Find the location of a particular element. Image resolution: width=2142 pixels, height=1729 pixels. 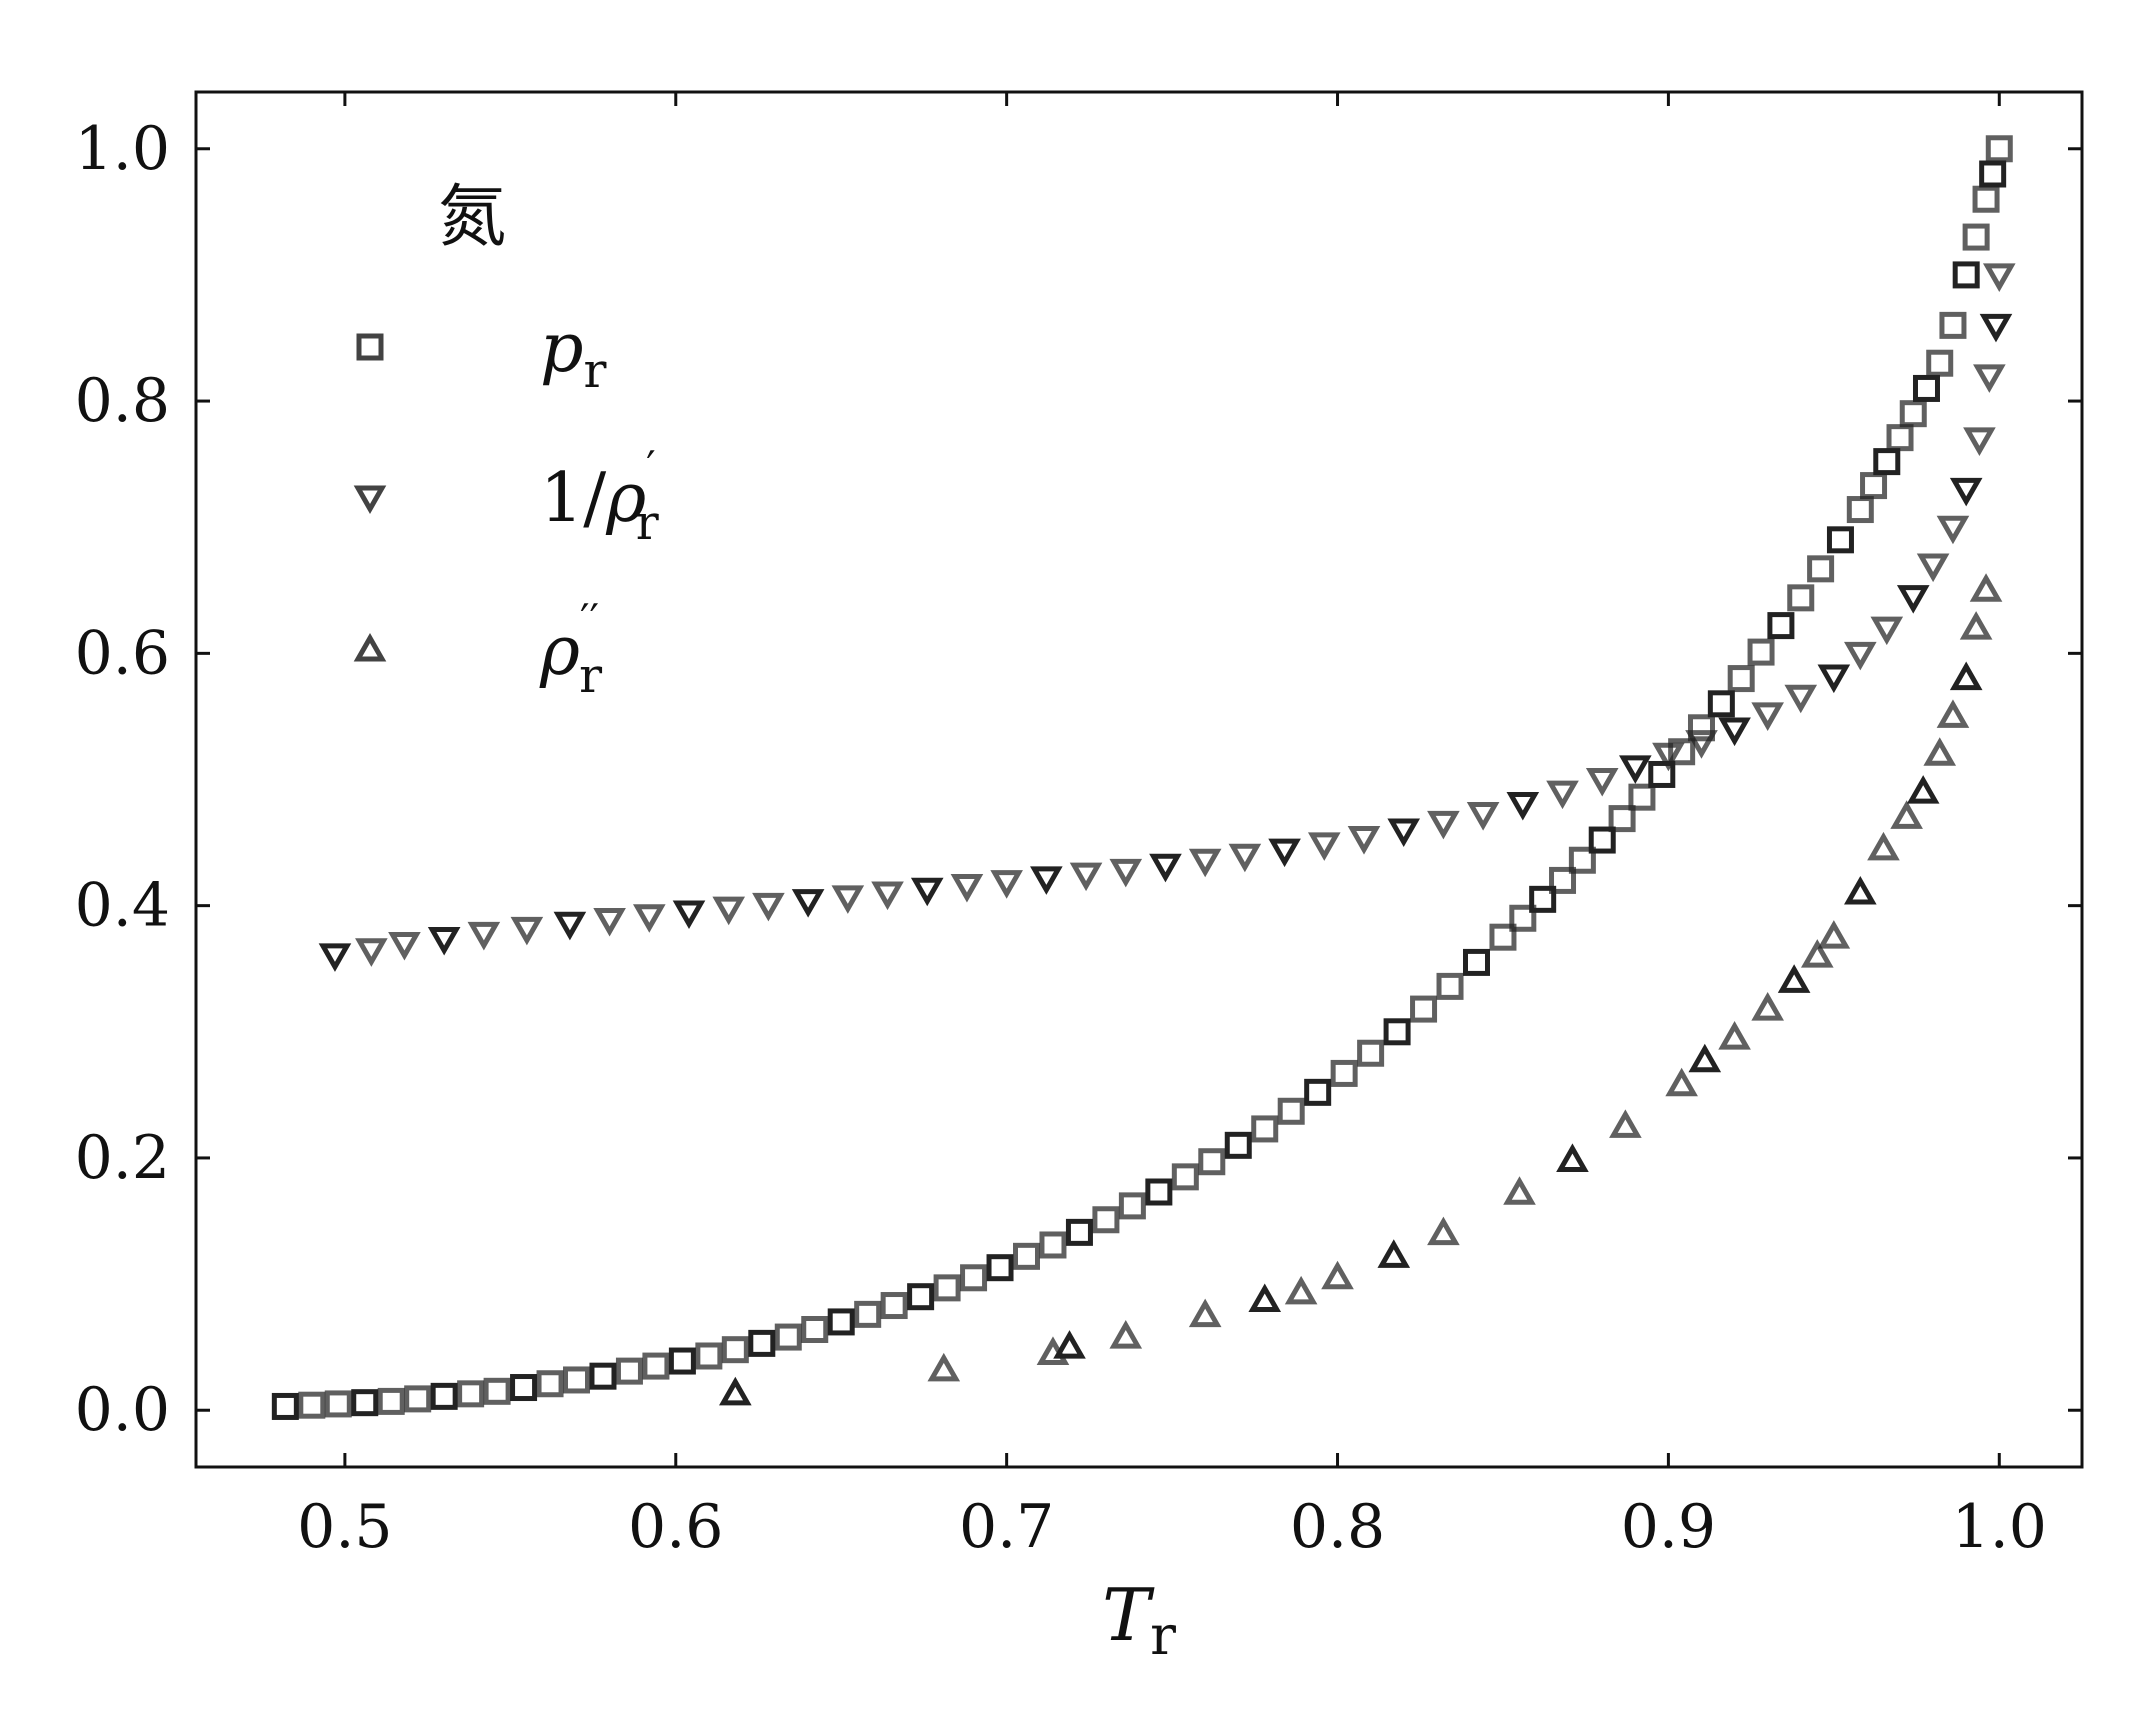

y-tick-label: 0.2 is located at coordinates (122, 1158).